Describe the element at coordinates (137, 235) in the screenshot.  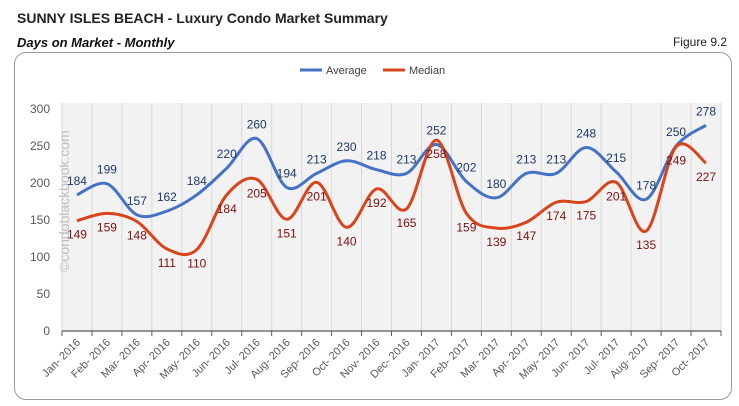
I see `data-label-median: 148` at that location.